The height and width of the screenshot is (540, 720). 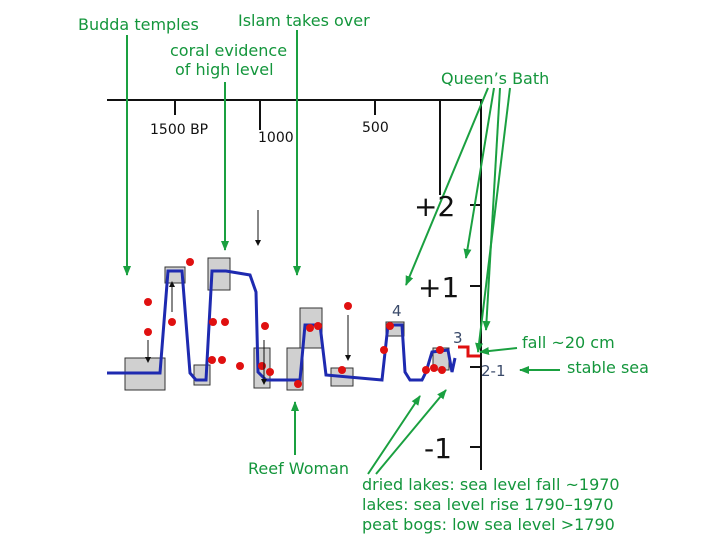 What do you see at coordinates (248, 297) in the screenshot?
I see `range-arrows` at bounding box center [248, 297].